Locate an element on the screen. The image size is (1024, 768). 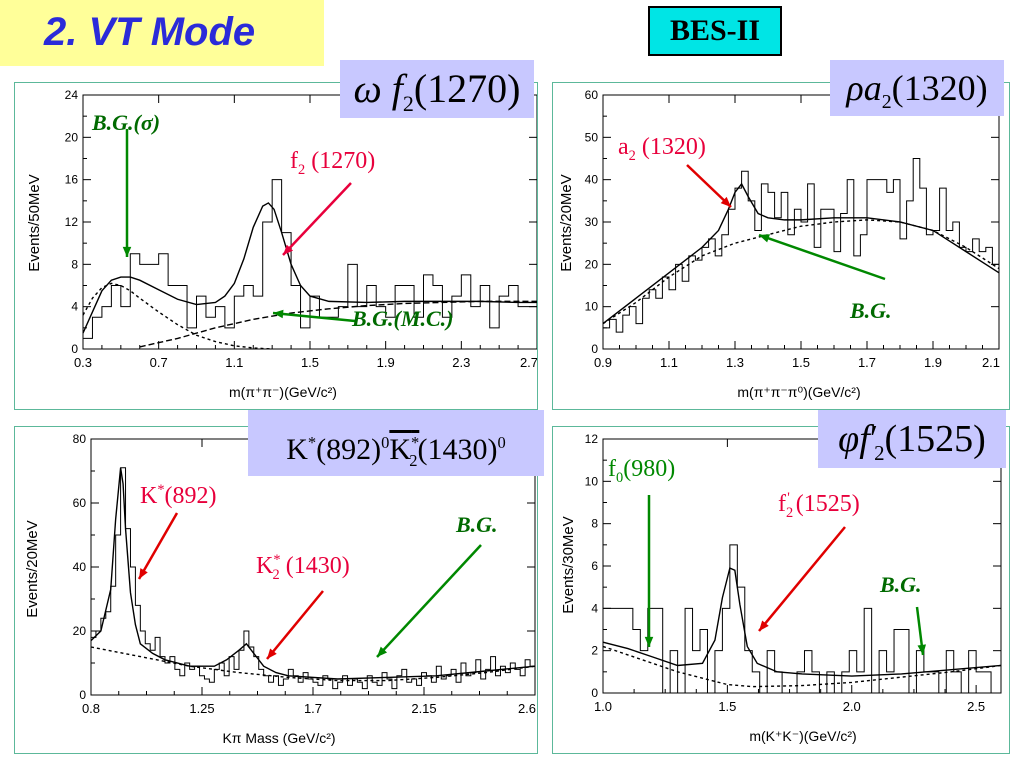
y-axis-label: Events/30MeV is located at coordinates (568, 565).